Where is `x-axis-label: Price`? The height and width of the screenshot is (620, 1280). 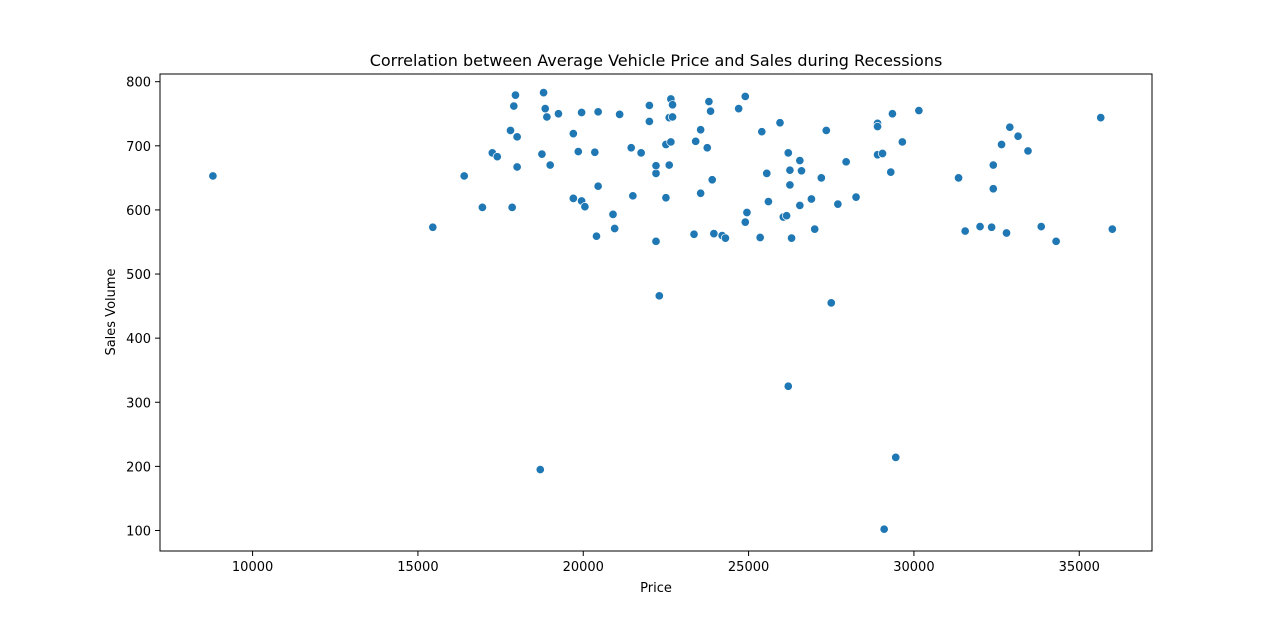
x-axis-label: Price is located at coordinates (656, 588).